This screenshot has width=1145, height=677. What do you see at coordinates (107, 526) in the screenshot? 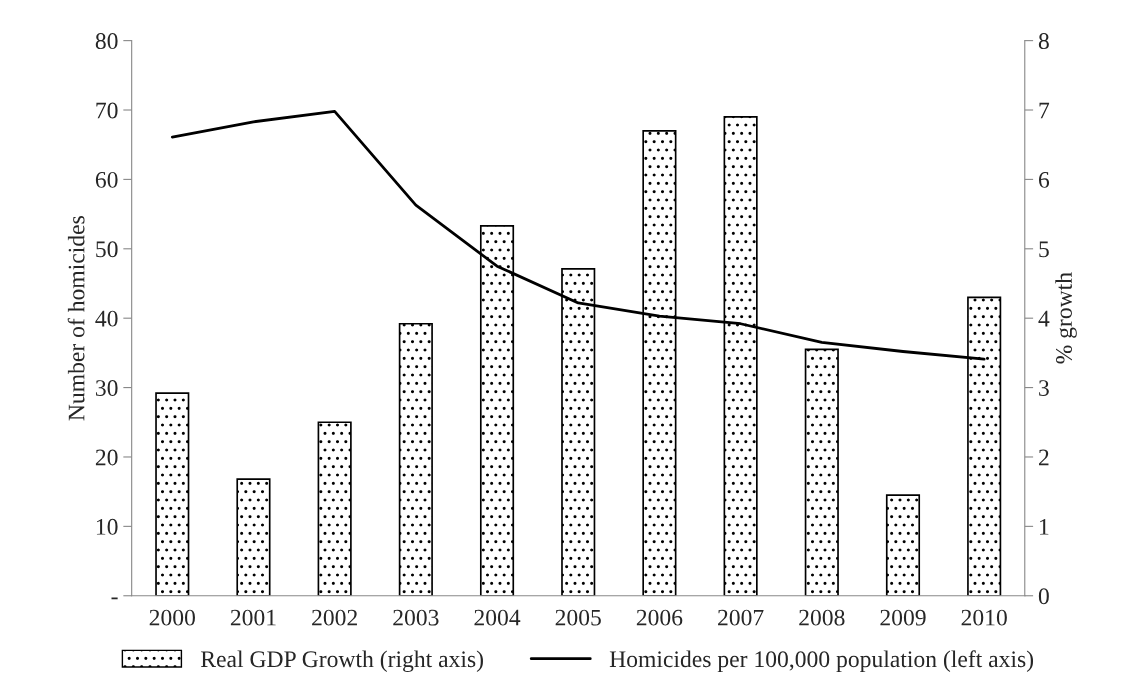
I see `y-tick-label: 10` at bounding box center [107, 526].